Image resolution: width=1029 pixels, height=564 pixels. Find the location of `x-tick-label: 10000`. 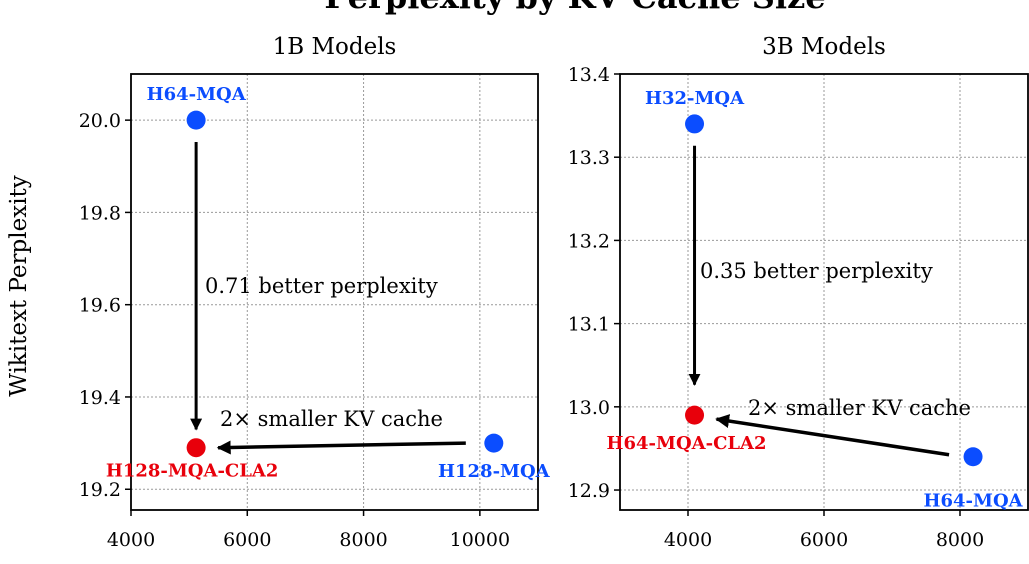

x-tick-label: 10000 is located at coordinates (480, 540).